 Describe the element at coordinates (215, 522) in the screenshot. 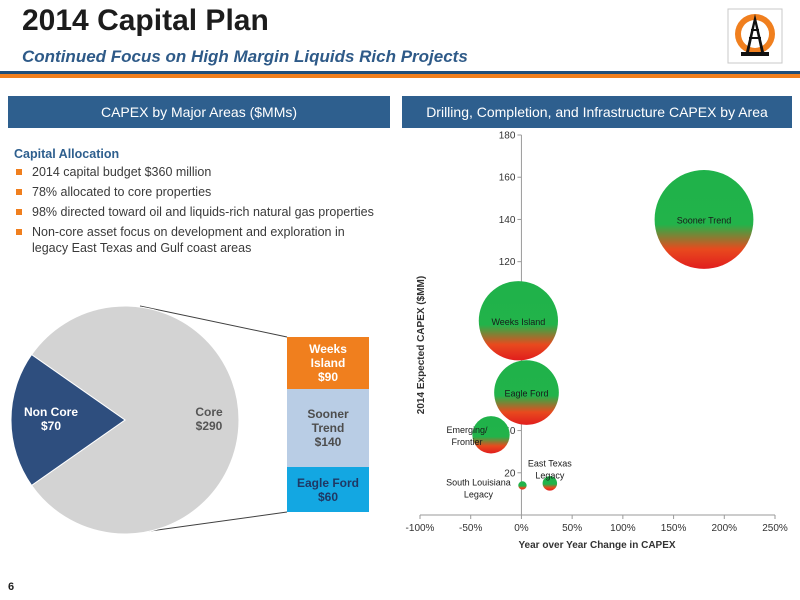

I see `breakout-line-bottom` at that location.